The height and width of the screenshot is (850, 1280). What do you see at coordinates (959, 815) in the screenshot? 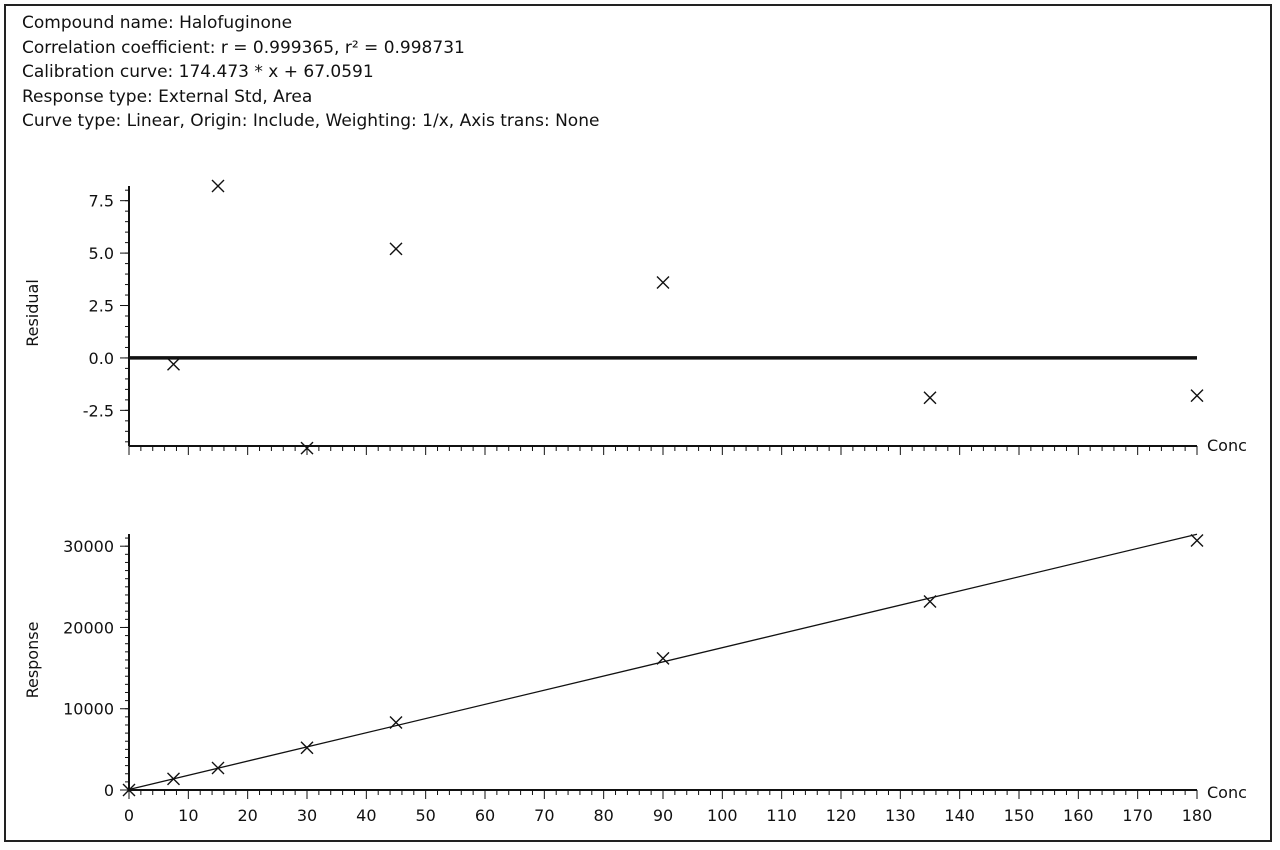
I see `response-x-tick-label: 140` at bounding box center [959, 815].